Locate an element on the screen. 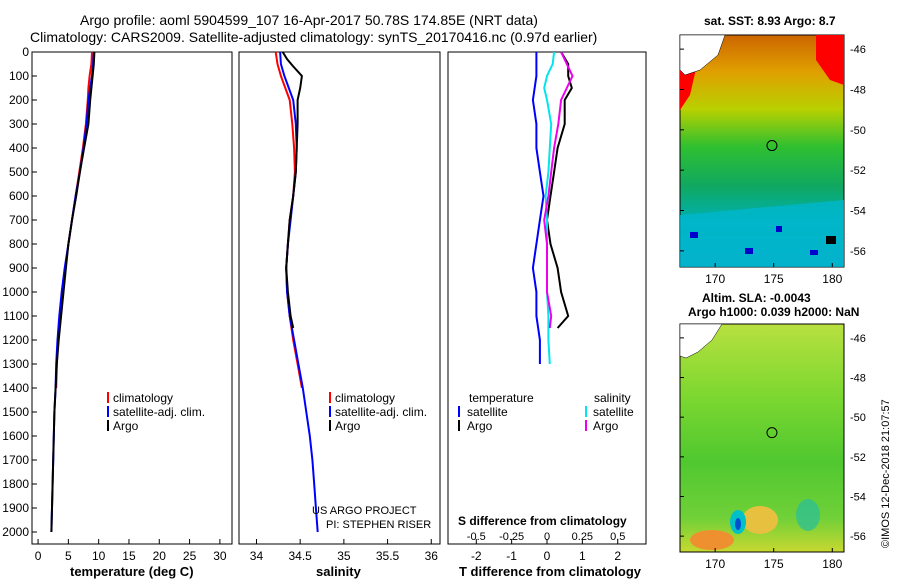  x-tick-label: 34 is located at coordinates (257, 556).